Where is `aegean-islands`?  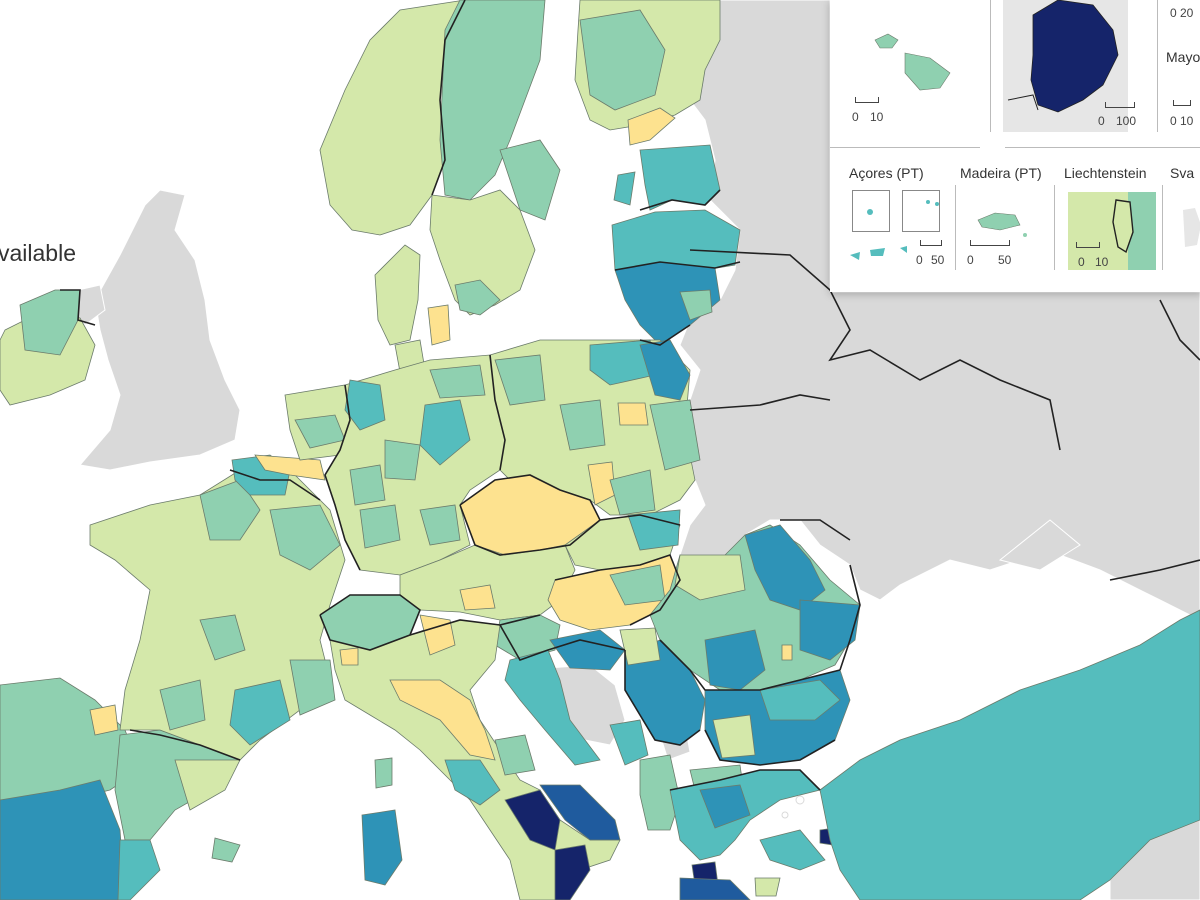 aegean-islands is located at coordinates (793, 807).